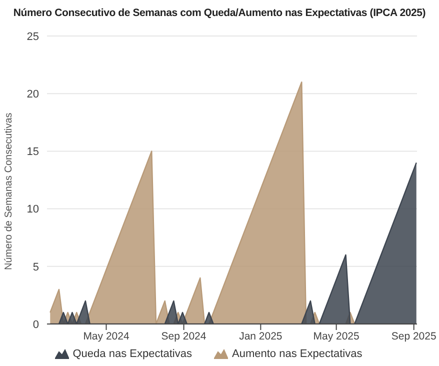 This screenshot has width=439, height=366. What do you see at coordinates (219, 13) in the screenshot?
I see `chart-title: Número Consecutivo de Semanas com Queda/Aumento nas Expectativas (IPCA 2025)` at bounding box center [219, 13].